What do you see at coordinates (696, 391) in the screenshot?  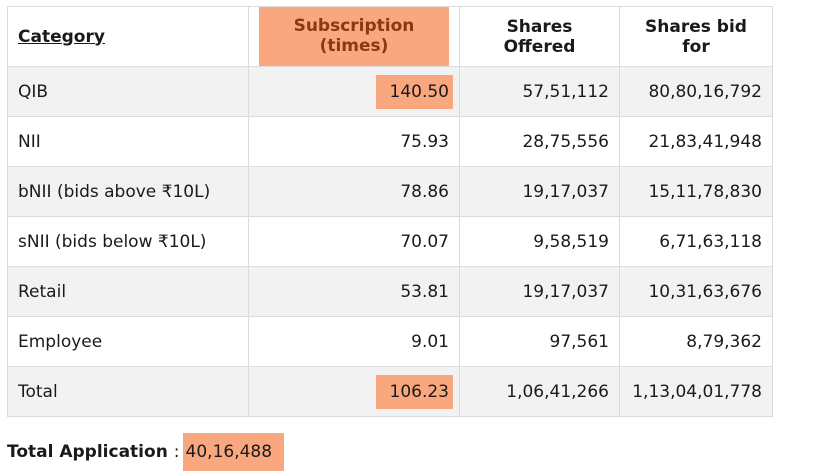 I see `row-shares-bid: 1,13,04,01,778` at bounding box center [696, 391].